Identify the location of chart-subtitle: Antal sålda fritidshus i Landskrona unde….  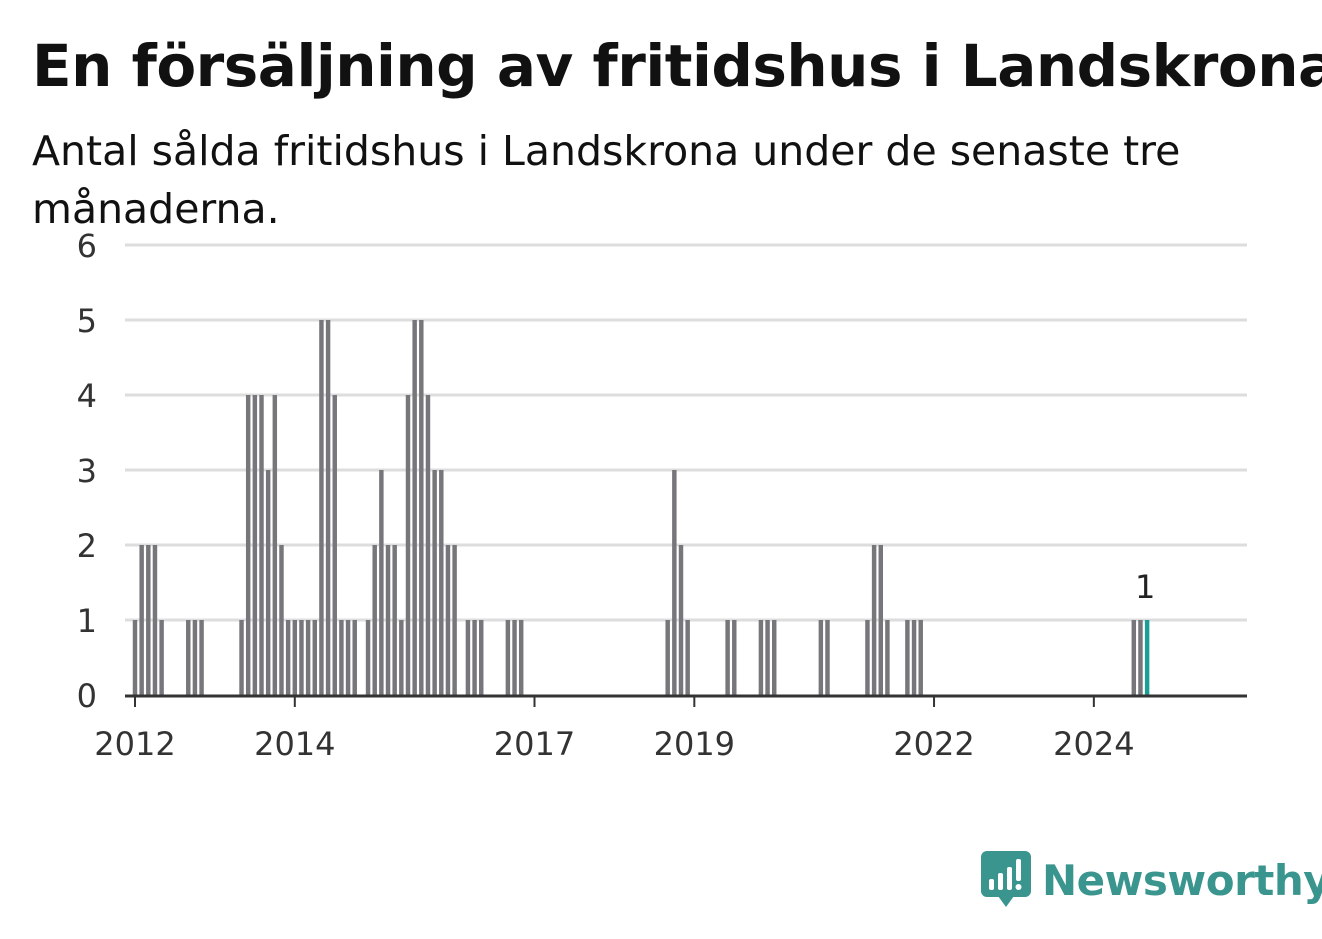
(606, 180).